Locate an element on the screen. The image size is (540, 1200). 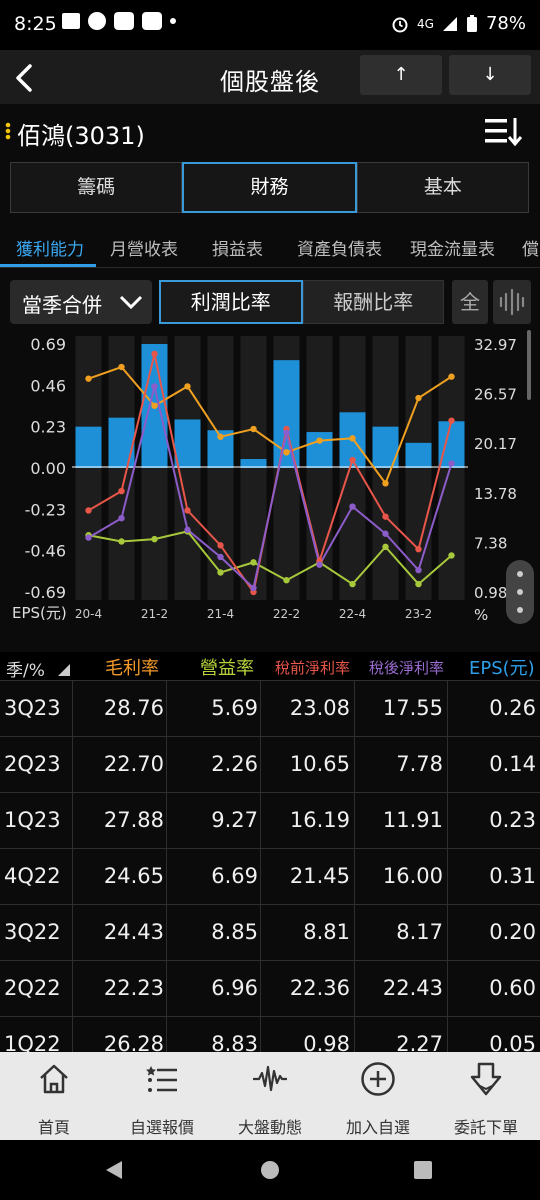
indicator-dots-icon is located at coordinates (8, 131).